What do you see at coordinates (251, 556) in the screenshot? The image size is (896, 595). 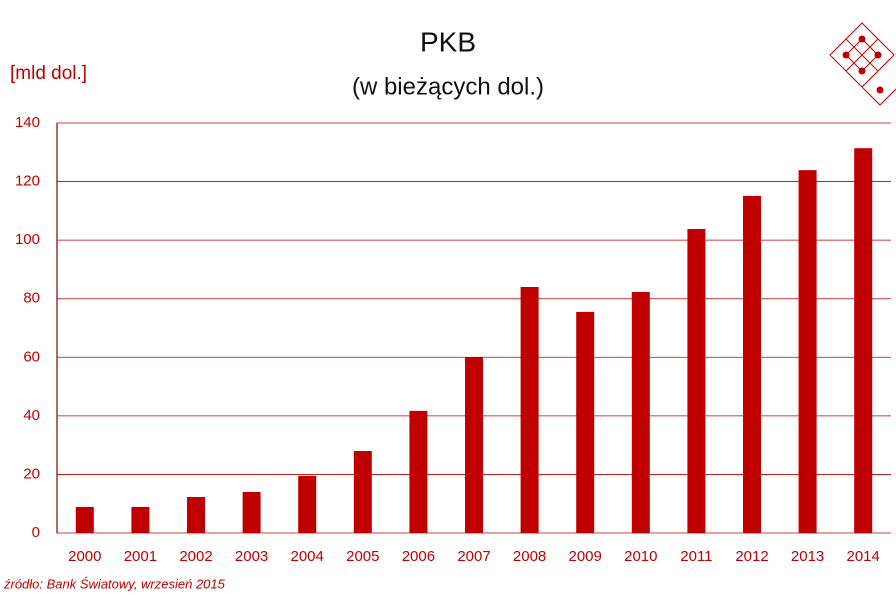 I see `x-tick-label: 2003` at bounding box center [251, 556].